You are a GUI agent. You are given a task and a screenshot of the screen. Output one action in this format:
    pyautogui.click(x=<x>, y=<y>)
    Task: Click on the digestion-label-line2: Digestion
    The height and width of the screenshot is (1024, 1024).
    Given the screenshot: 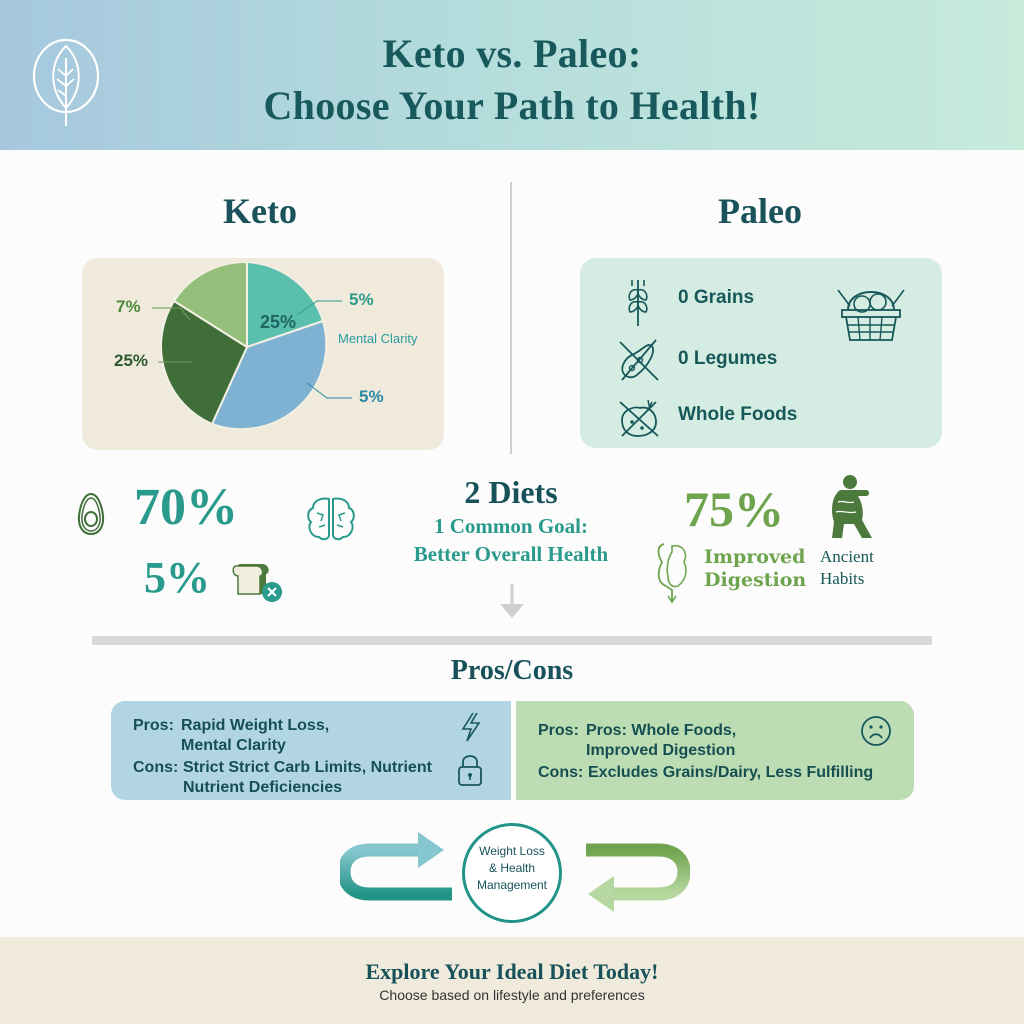 What is the action you would take?
    pyautogui.click(x=755, y=580)
    